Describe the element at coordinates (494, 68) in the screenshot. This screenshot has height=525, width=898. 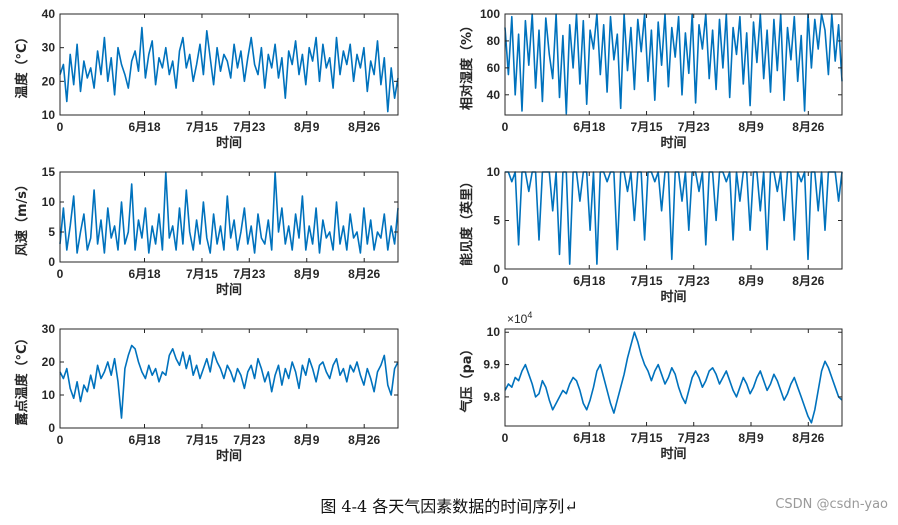
I see `y-tick-label: 60` at that location.